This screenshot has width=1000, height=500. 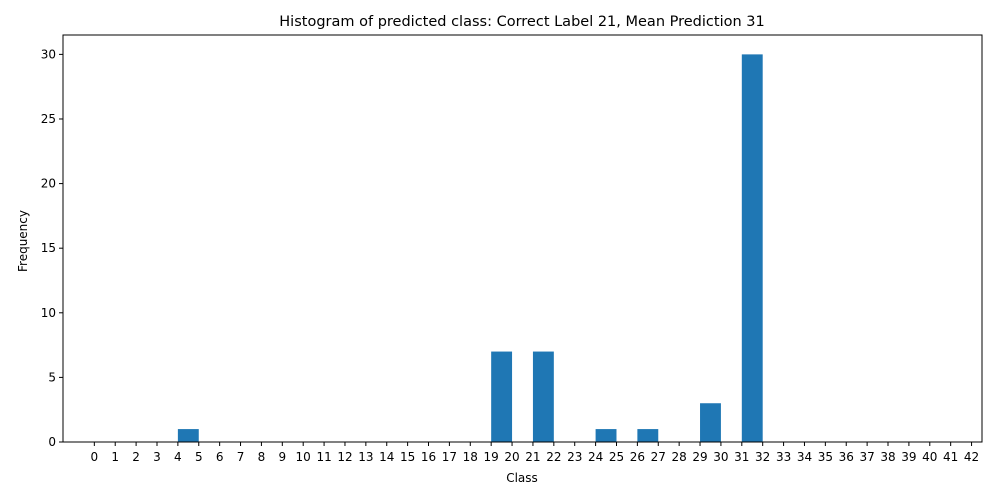 What do you see at coordinates (491, 457) in the screenshot?
I see `x-tick-label: 19` at bounding box center [491, 457].